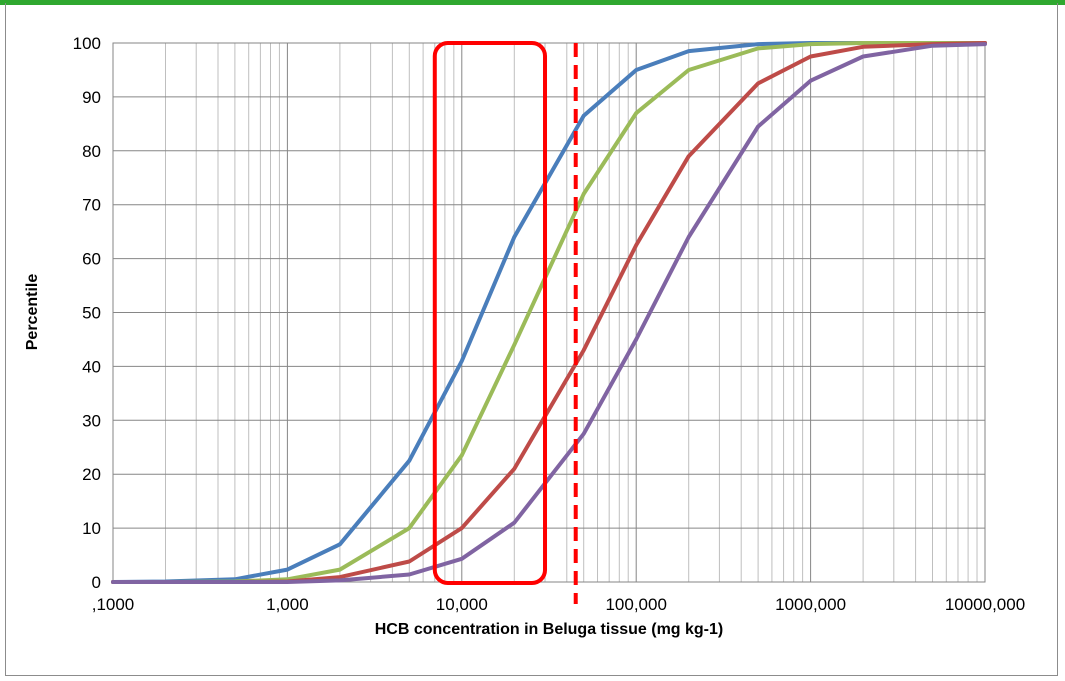 The height and width of the screenshot is (681, 1065). What do you see at coordinates (91, 151) in the screenshot?
I see `y-tick-label: 80` at bounding box center [91, 151].